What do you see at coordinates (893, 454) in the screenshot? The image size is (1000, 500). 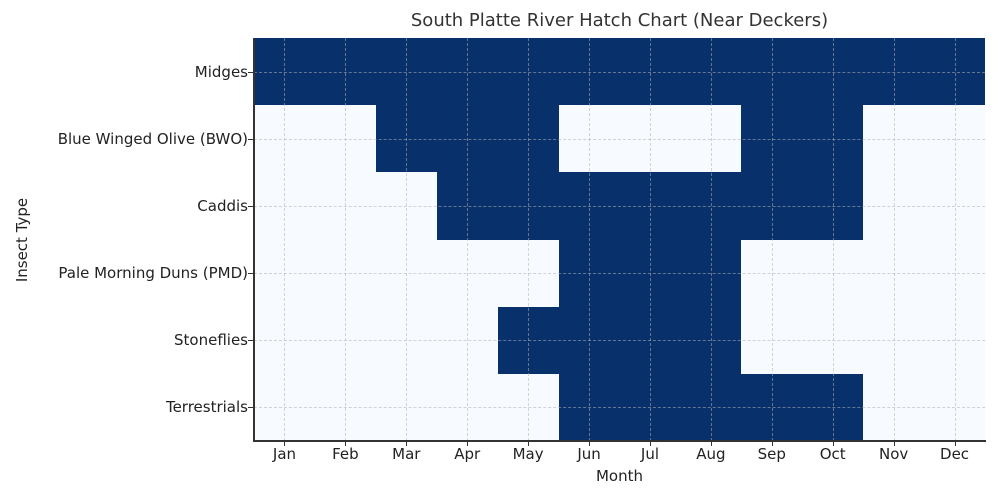 I see `x-tick-label: Nov` at bounding box center [893, 454].